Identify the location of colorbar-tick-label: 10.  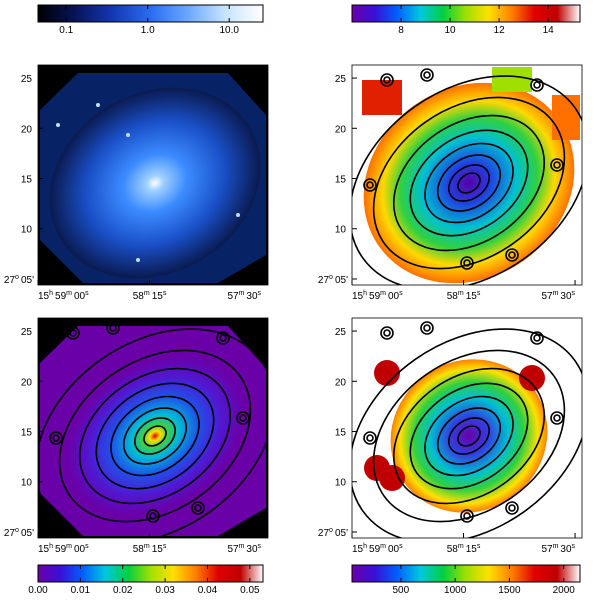
(451, 30).